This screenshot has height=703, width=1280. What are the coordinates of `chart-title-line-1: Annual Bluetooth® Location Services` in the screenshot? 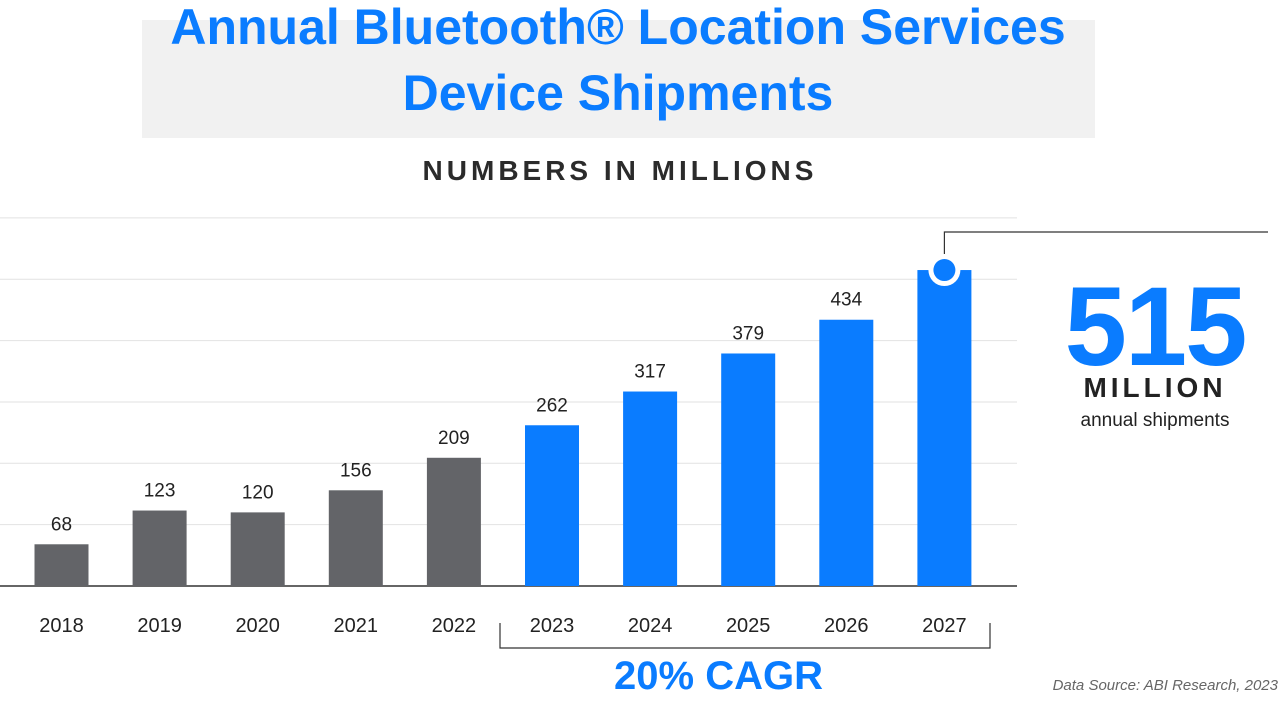 It's located at (618, 27).